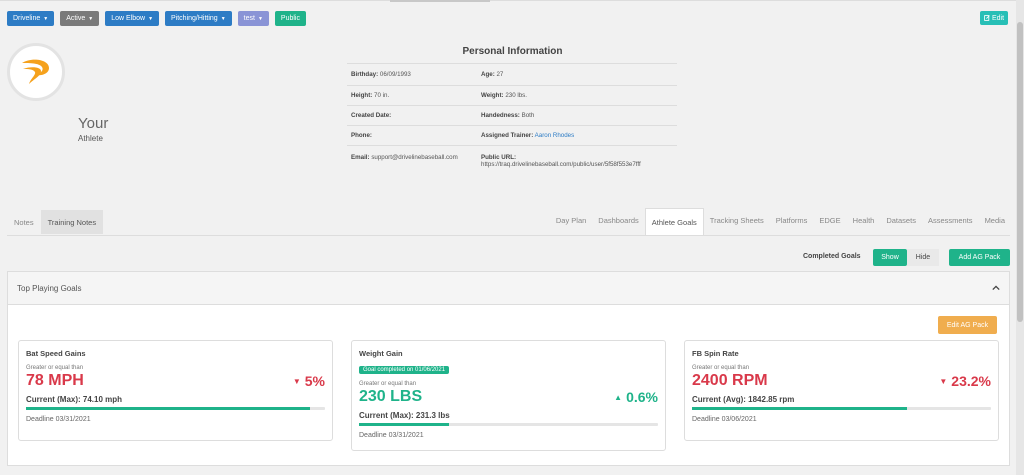 The image size is (1024, 475). I want to click on page-scrollbar, so click(1020, 237).